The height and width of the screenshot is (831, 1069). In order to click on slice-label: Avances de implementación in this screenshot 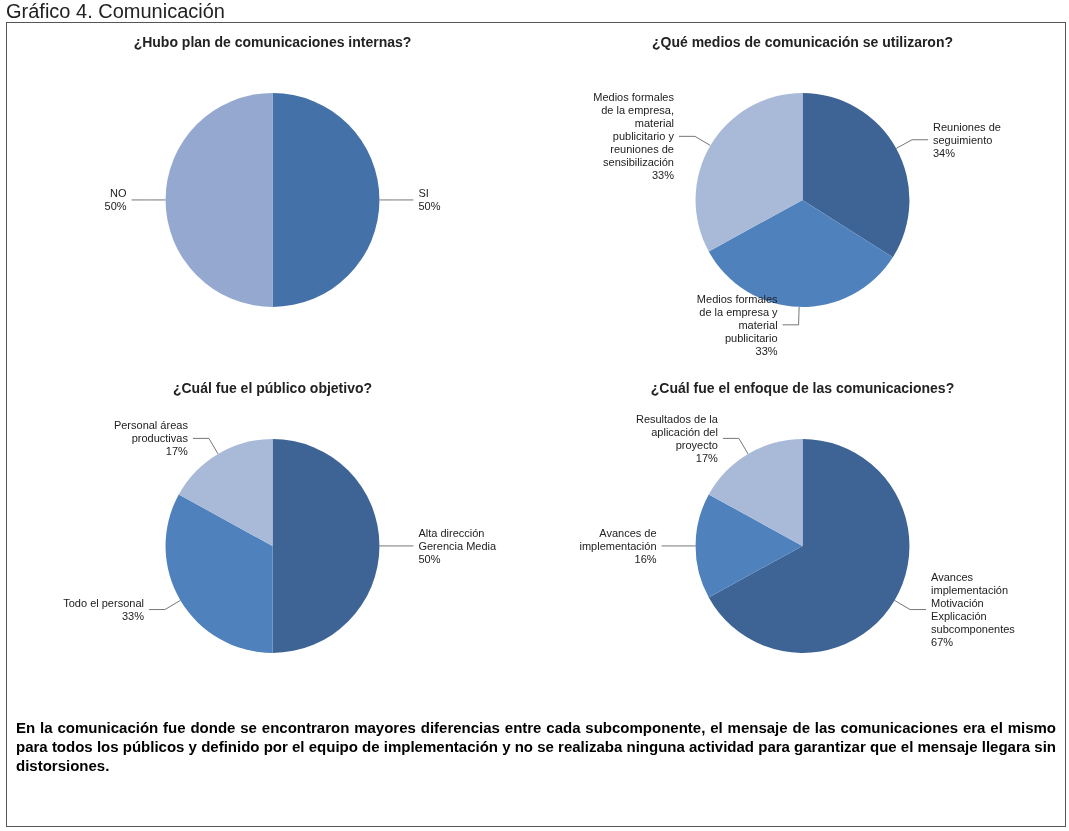, I will do `click(618, 539)`.